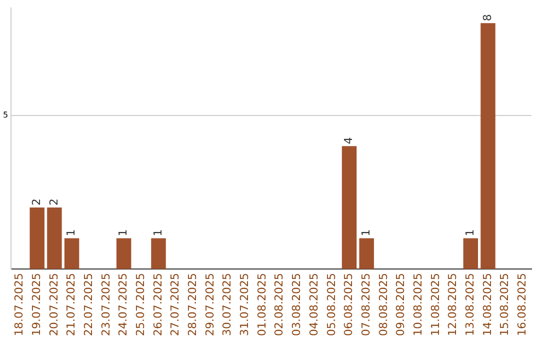 The height and width of the screenshot is (340, 540). I want to click on x-tick-label: 20.07.2025, so click(53, 304).